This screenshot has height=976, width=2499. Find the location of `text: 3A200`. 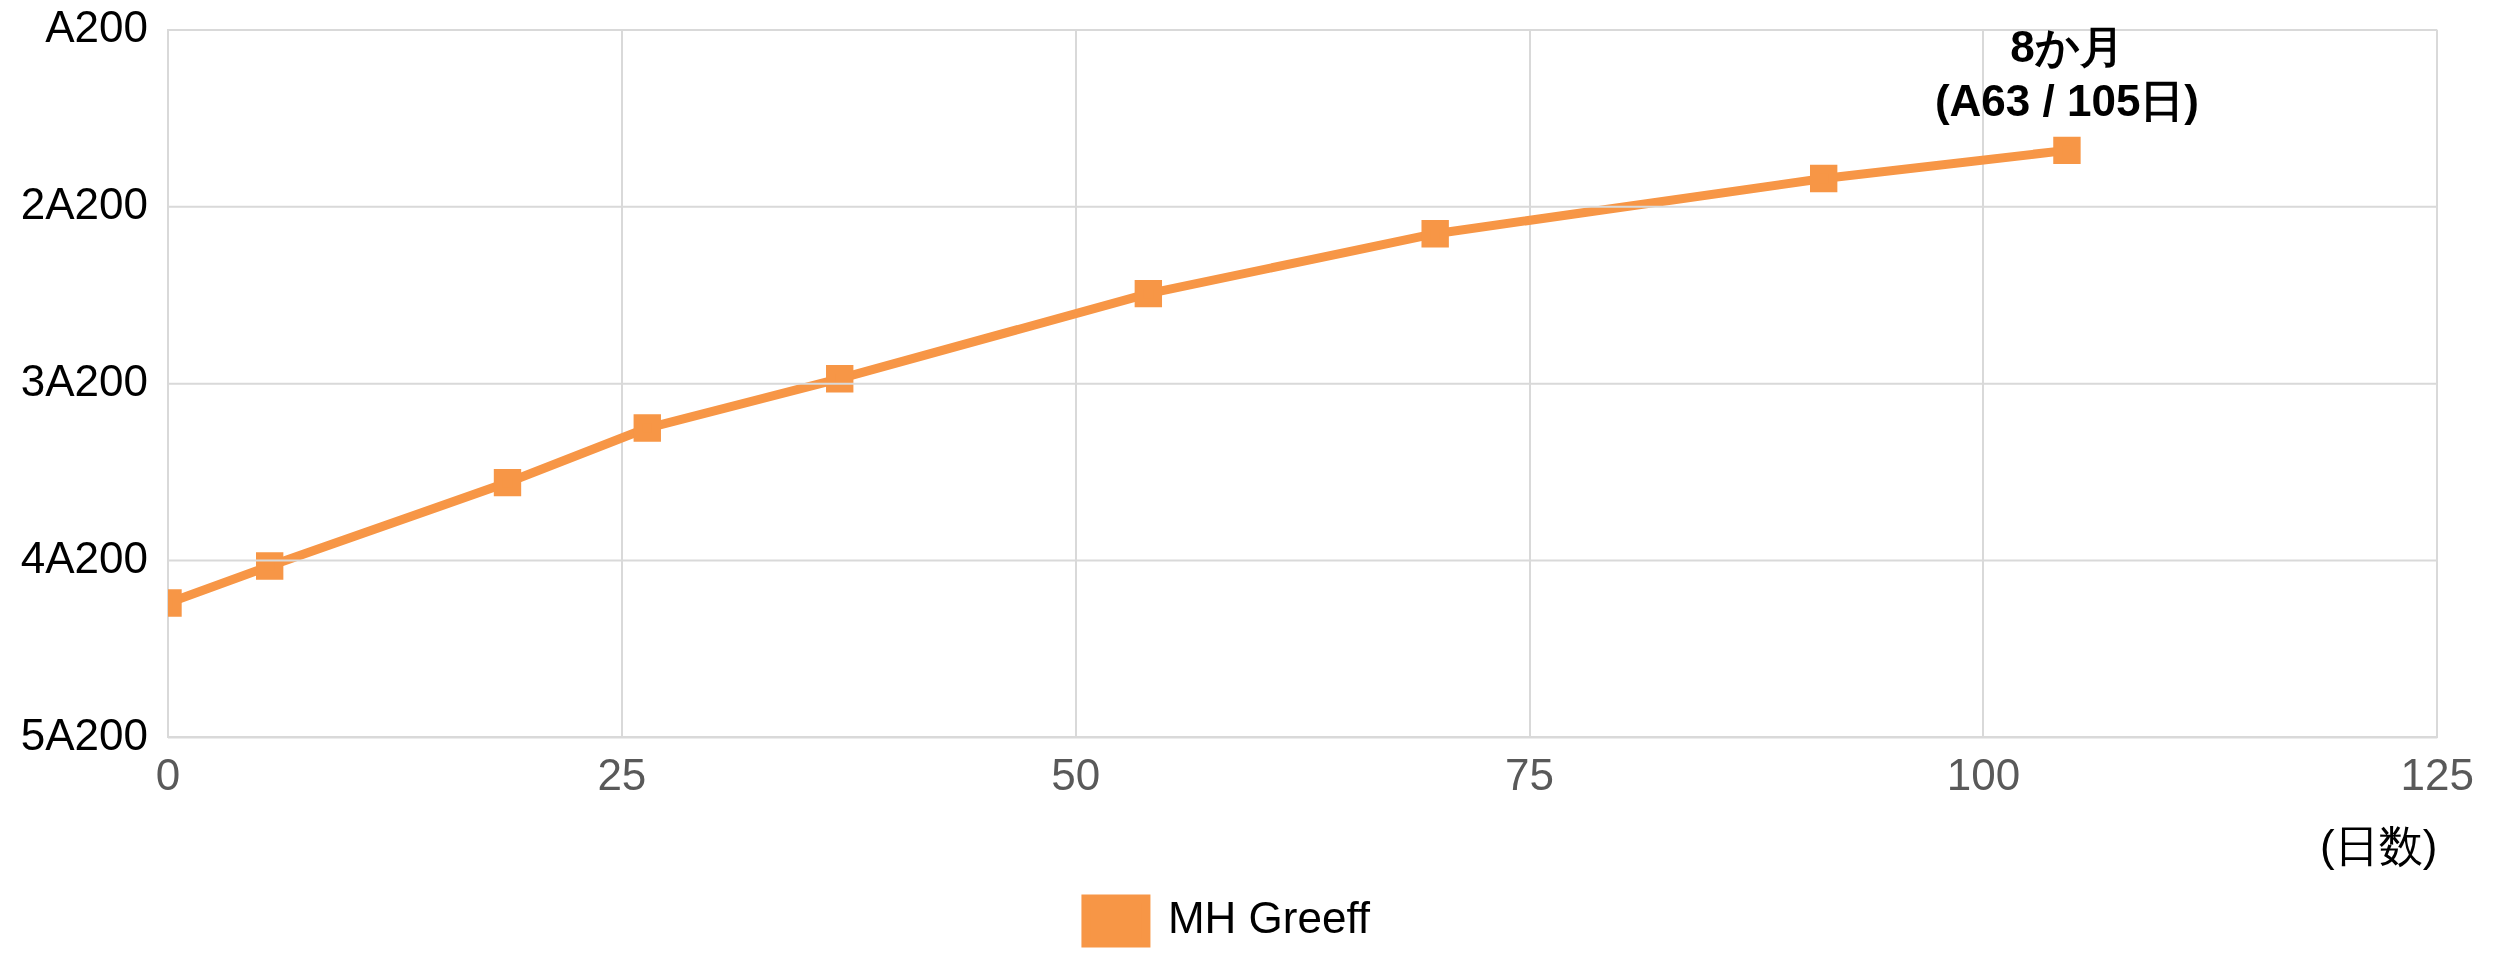

text: 3A200 is located at coordinates (84, 380).